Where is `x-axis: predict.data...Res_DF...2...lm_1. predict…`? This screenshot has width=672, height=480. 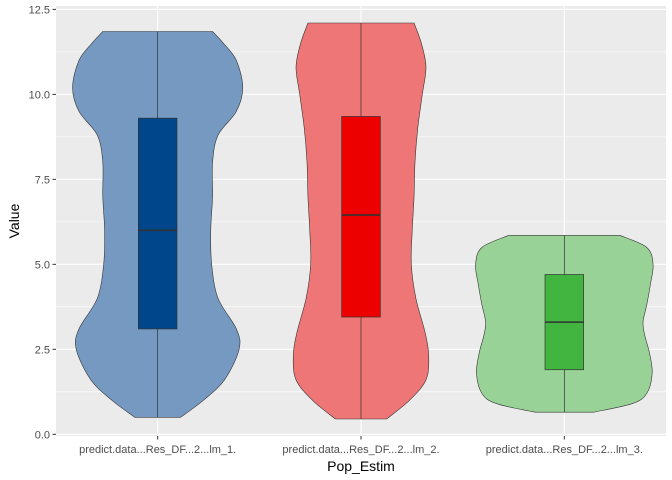 x-axis: predict.data...Res_DF...2...lm_1. predict… is located at coordinates (361, 446).